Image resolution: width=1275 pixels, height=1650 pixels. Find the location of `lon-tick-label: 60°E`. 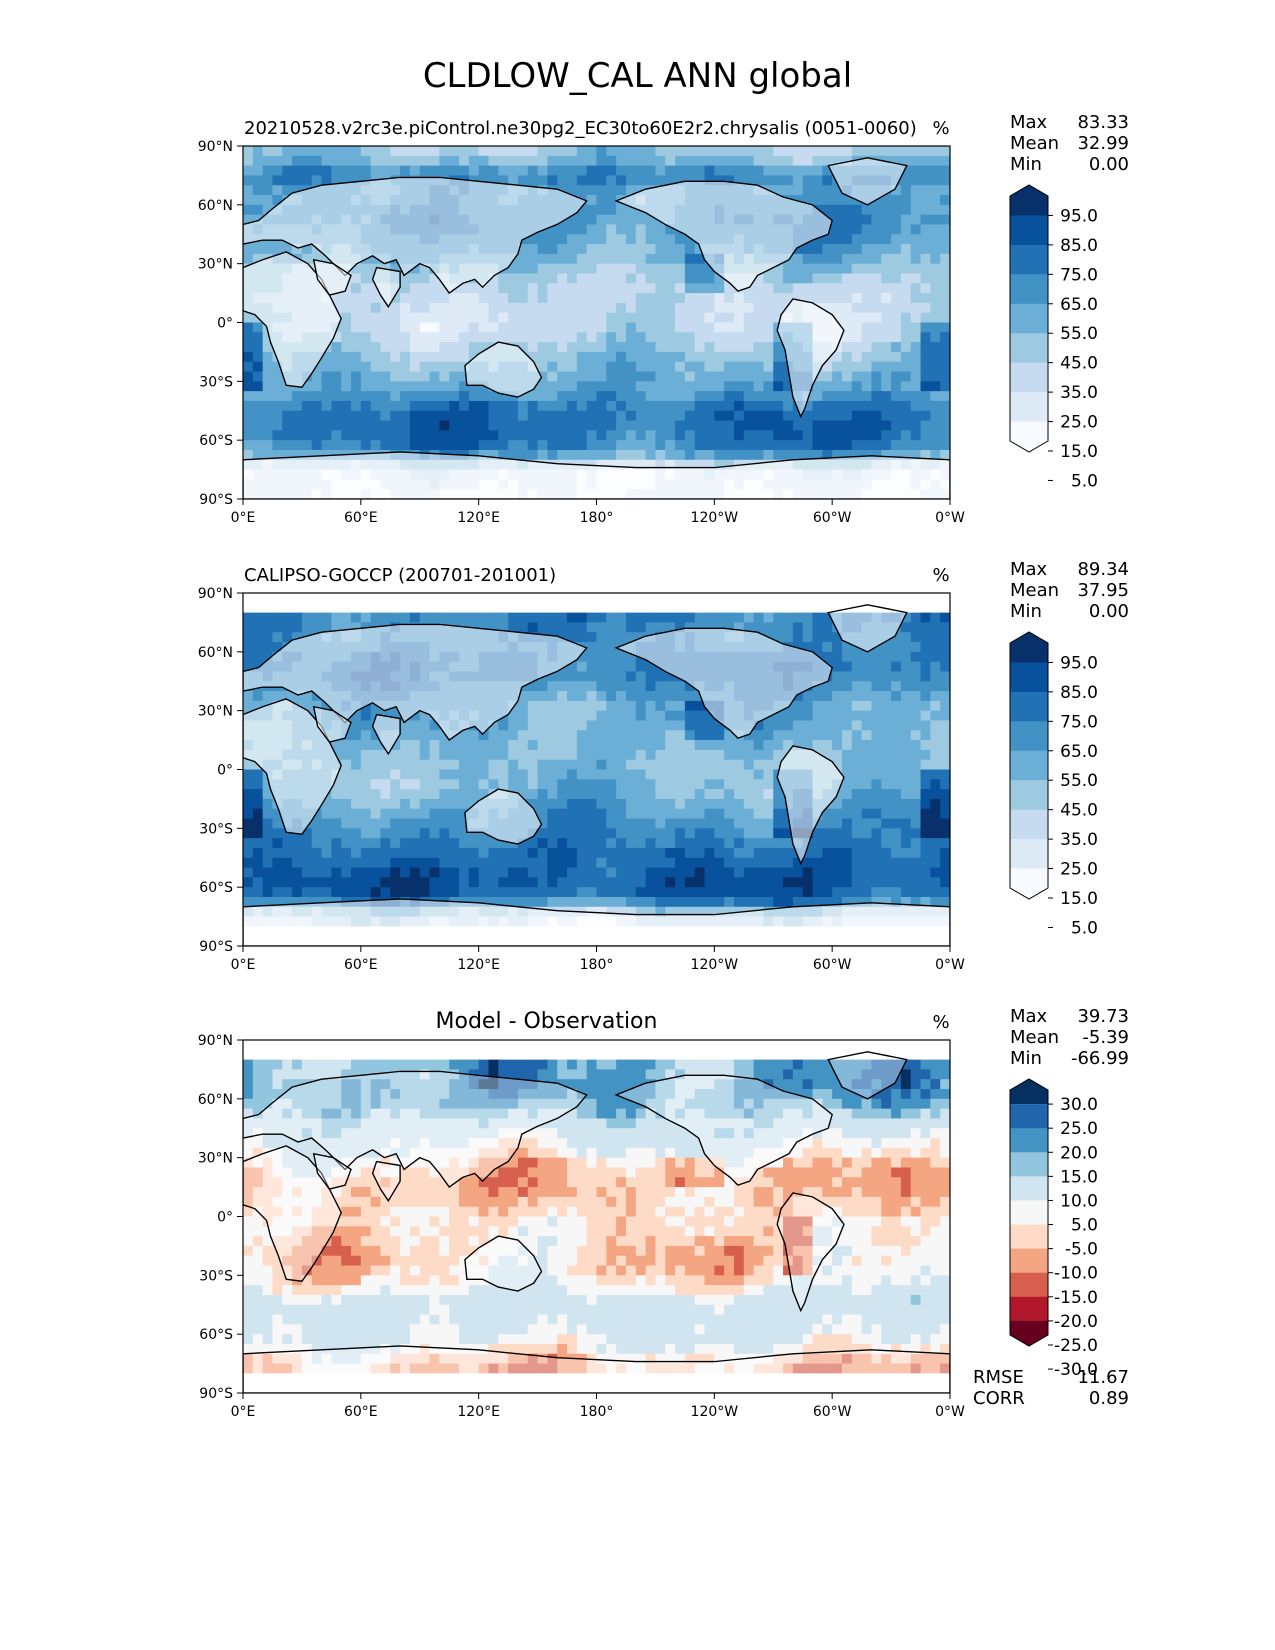

lon-tick-label: 60°E is located at coordinates (361, 518).